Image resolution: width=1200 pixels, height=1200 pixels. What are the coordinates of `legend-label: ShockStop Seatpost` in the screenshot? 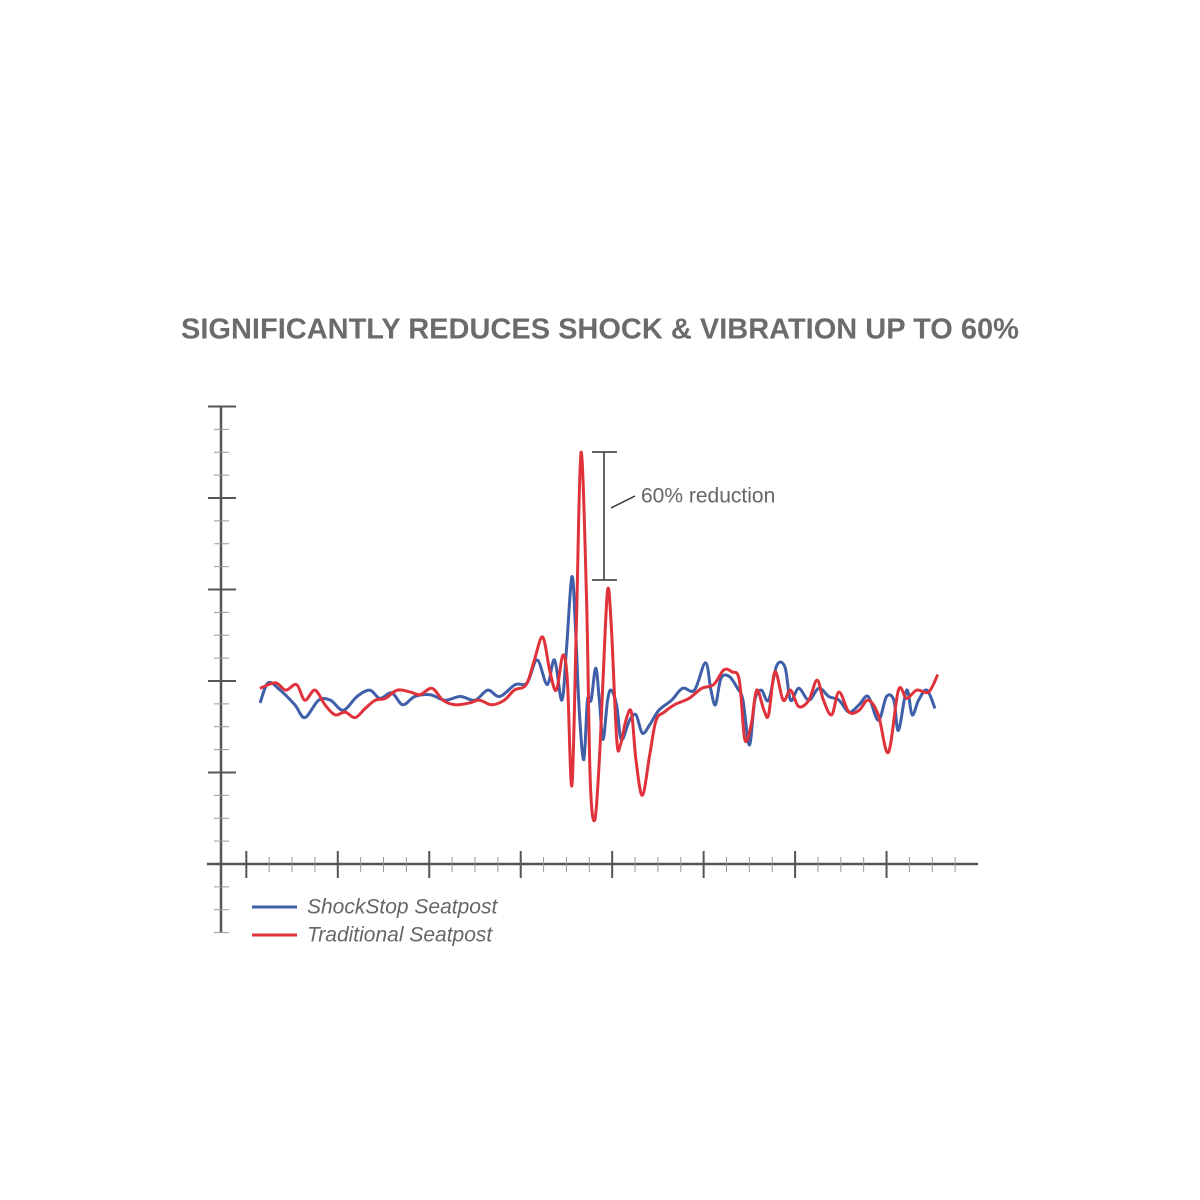 It's located at (402, 907).